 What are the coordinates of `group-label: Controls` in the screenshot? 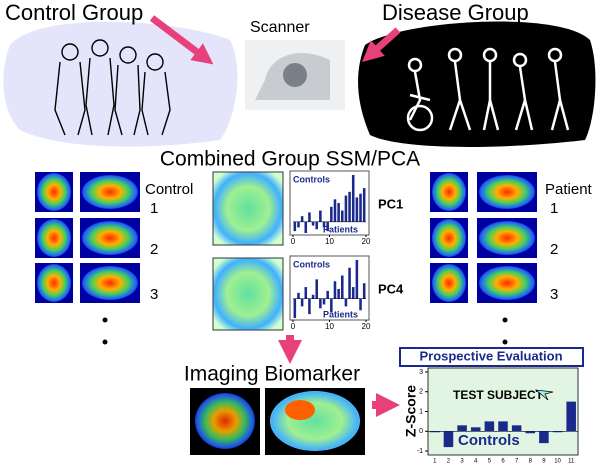 It's located at (489, 440).